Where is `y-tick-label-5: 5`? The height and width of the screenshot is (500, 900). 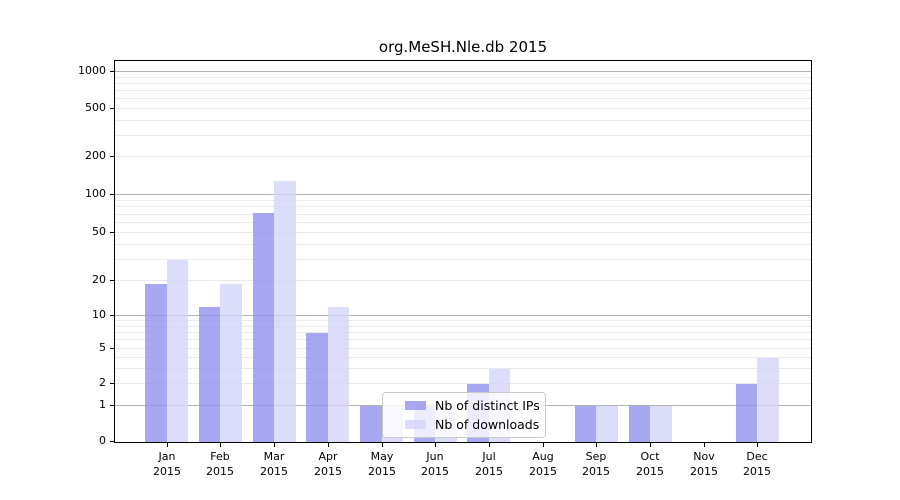 y-tick-label-5: 5 is located at coordinates (102, 347).